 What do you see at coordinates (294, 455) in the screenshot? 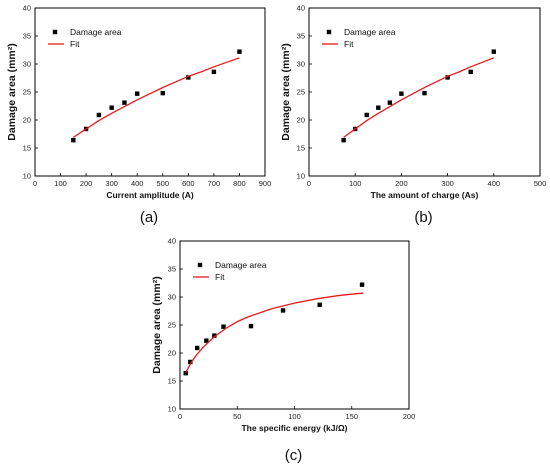
I see `panel-label: (c)` at bounding box center [294, 455].